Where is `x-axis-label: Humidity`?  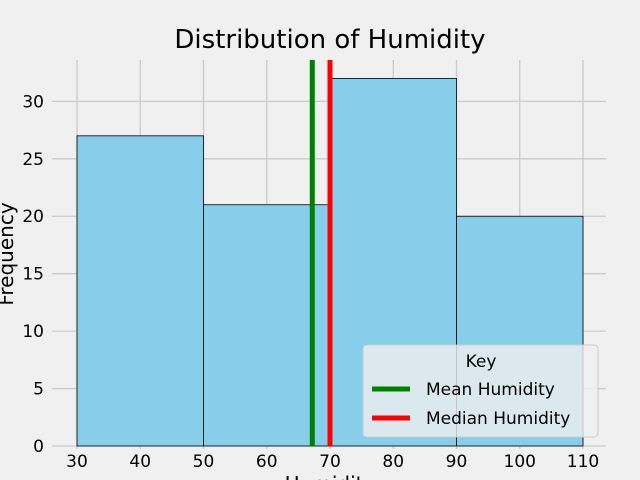 x-axis-label: Humidity is located at coordinates (330, 476).